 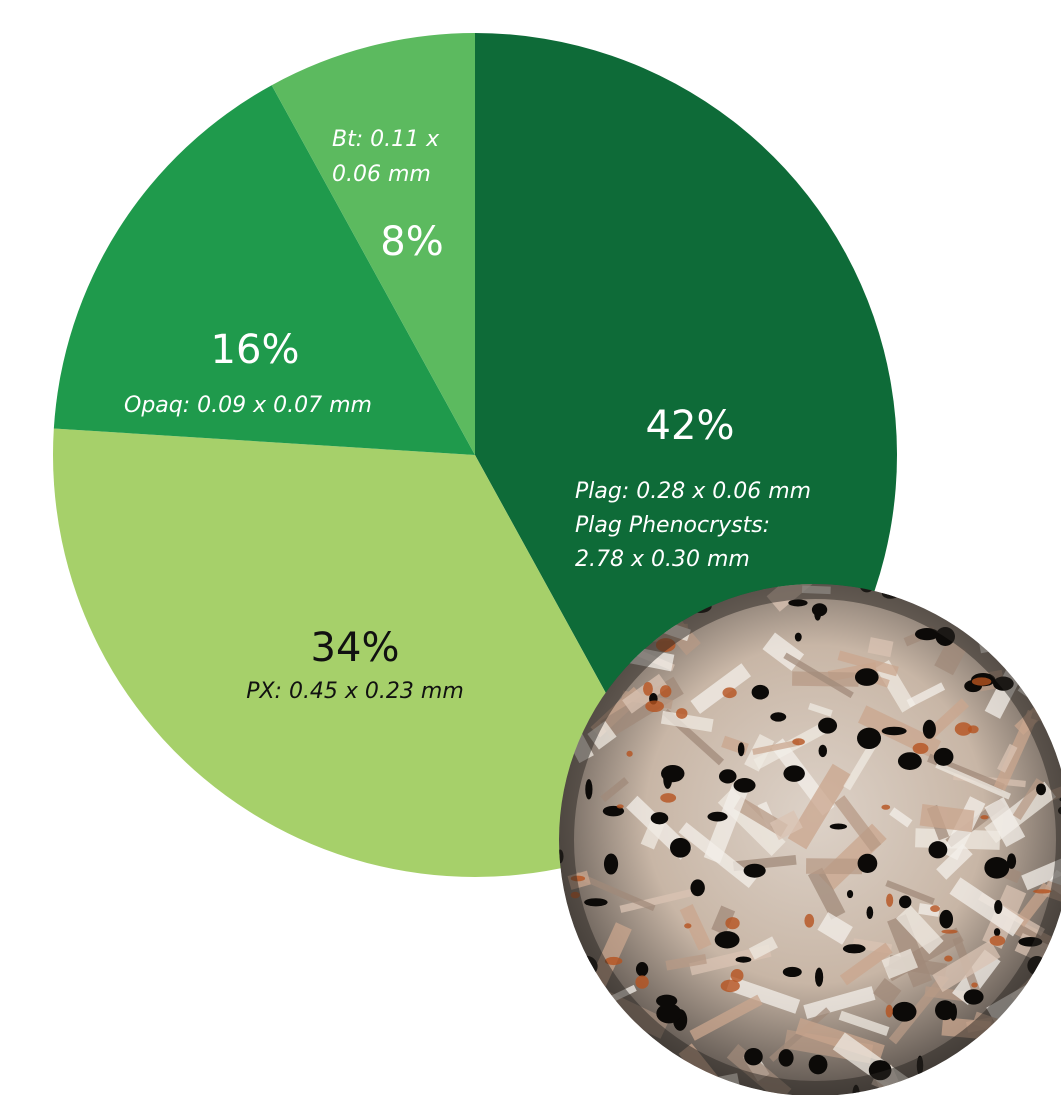 What do you see at coordinates (672, 525) in the screenshot?
I see `slice-description: Plag Phenocrysts:` at bounding box center [672, 525].